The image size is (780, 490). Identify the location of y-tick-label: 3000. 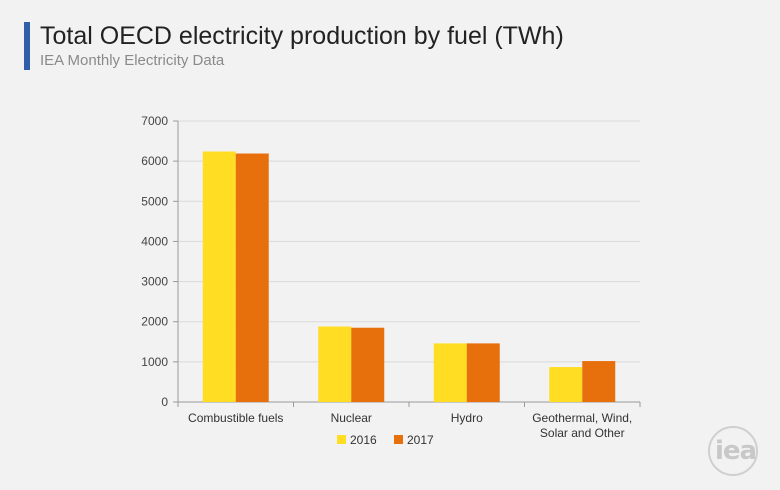
(154, 282).